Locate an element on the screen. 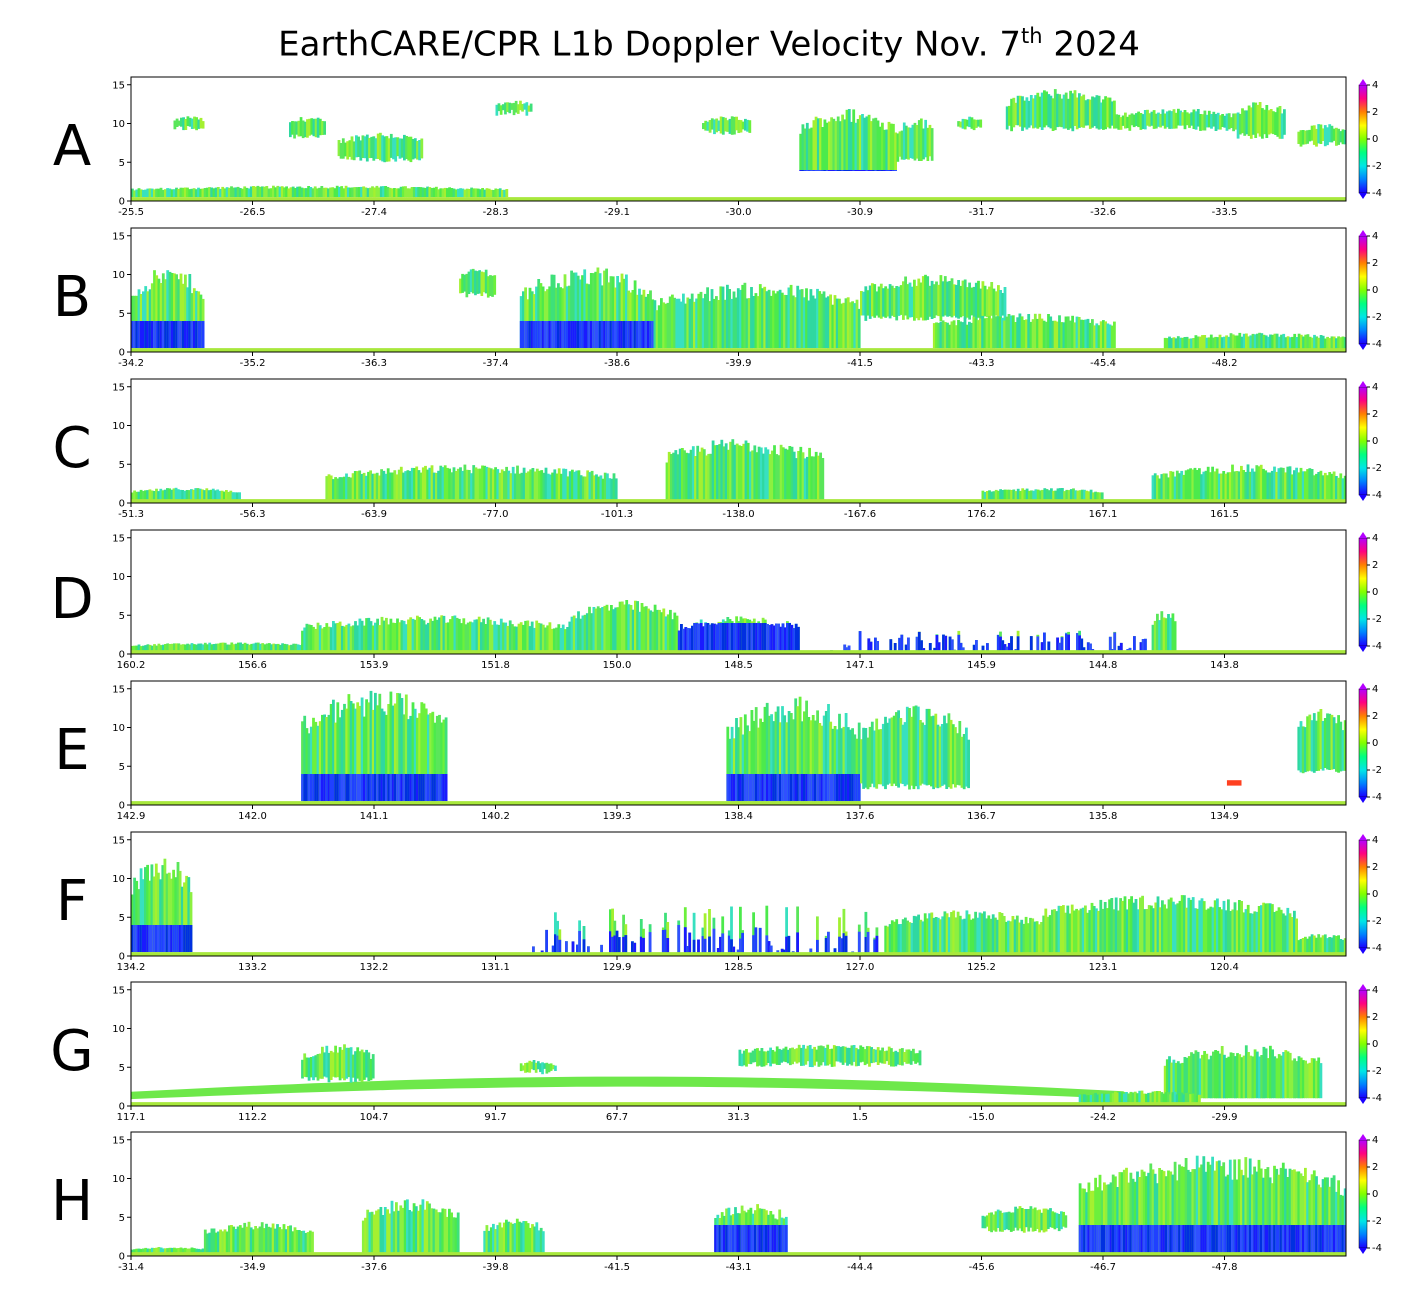 The height and width of the screenshot is (1289, 1418). title-year: 2024 is located at coordinates (1091, 44).